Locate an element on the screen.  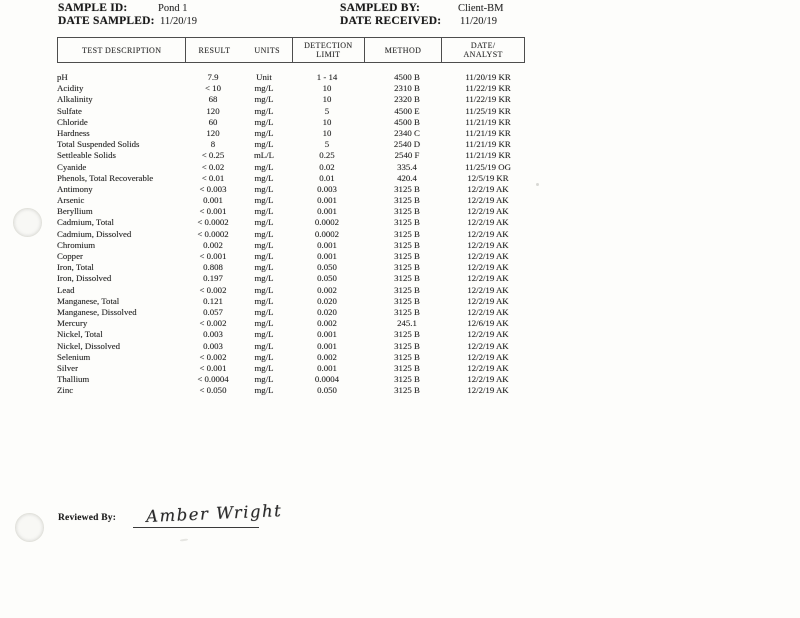
cell-test-description: Nickel, Total is located at coordinates (80, 334).